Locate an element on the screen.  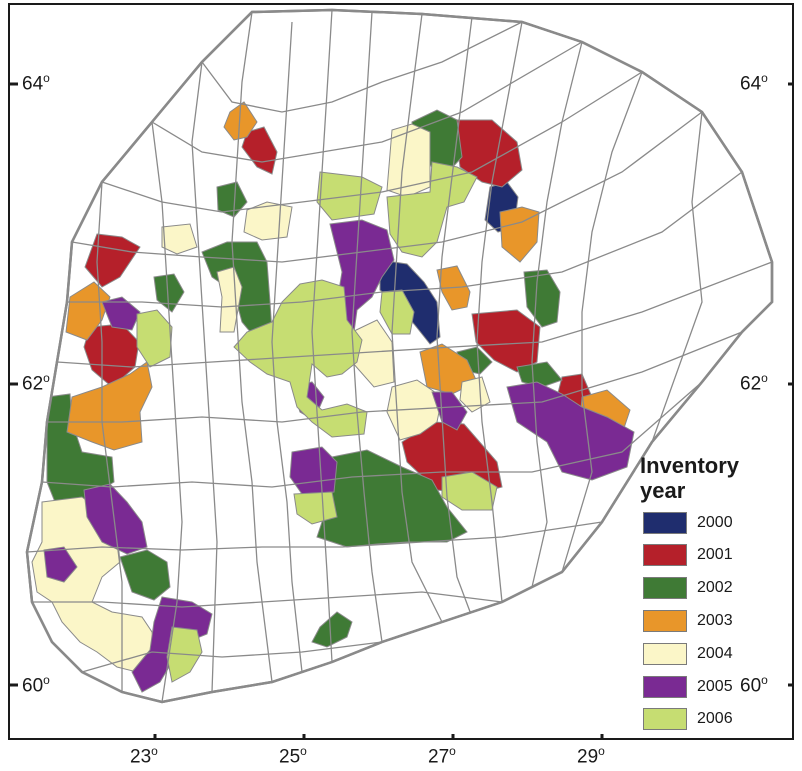
legend-title-line2: year is located at coordinates (663, 490).